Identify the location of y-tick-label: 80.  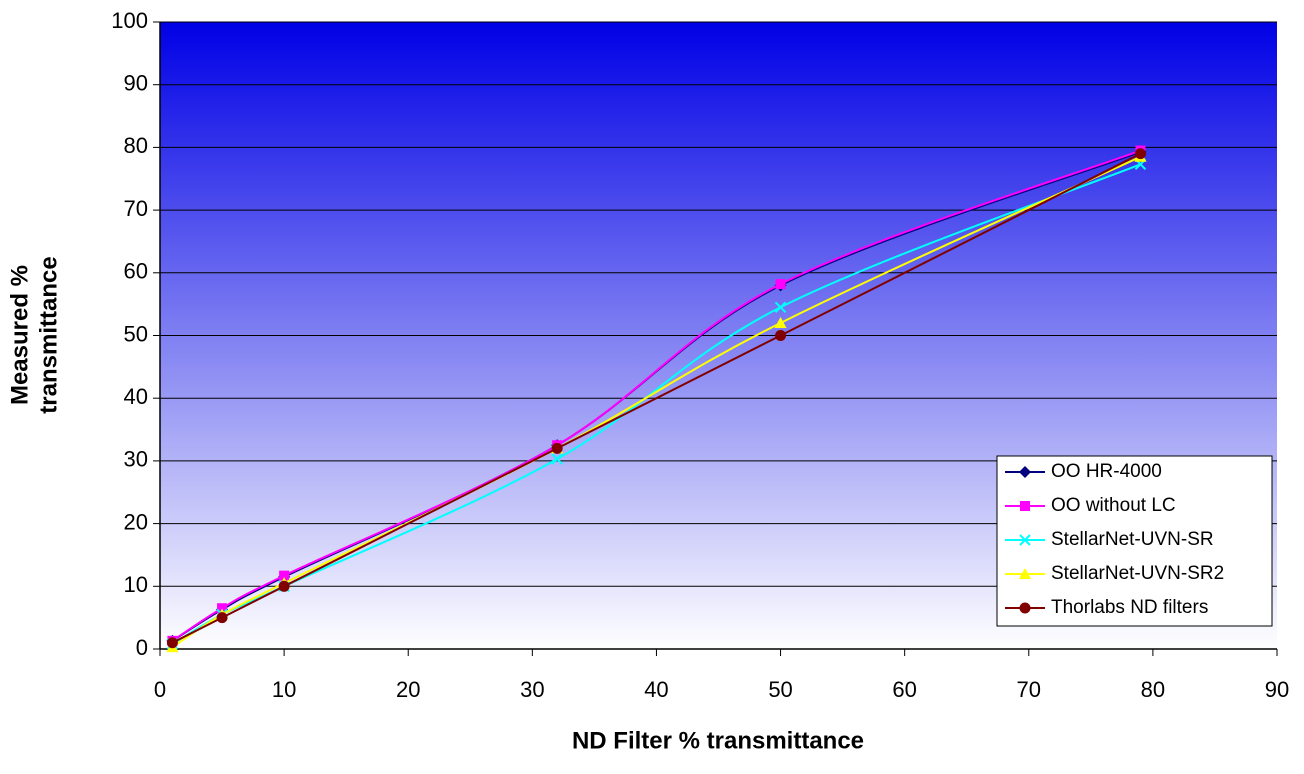
(136, 145).